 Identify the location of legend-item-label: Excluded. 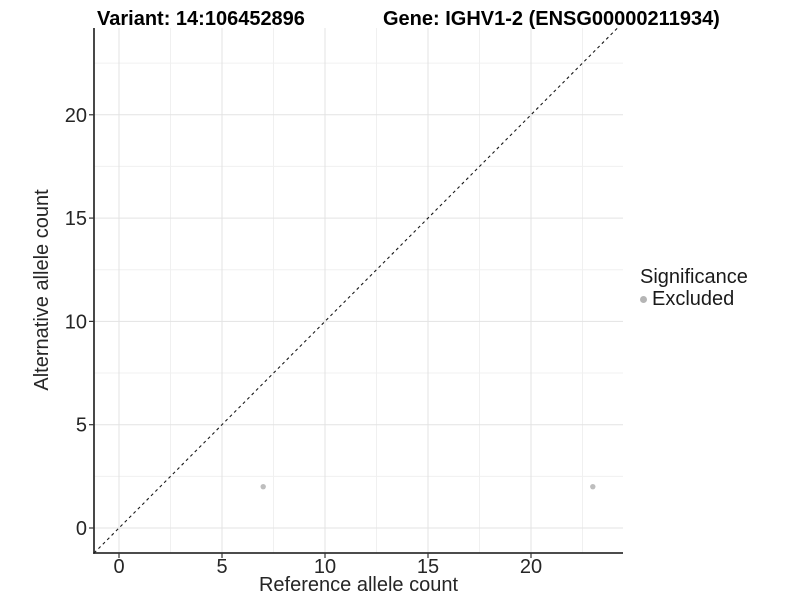
(693, 299).